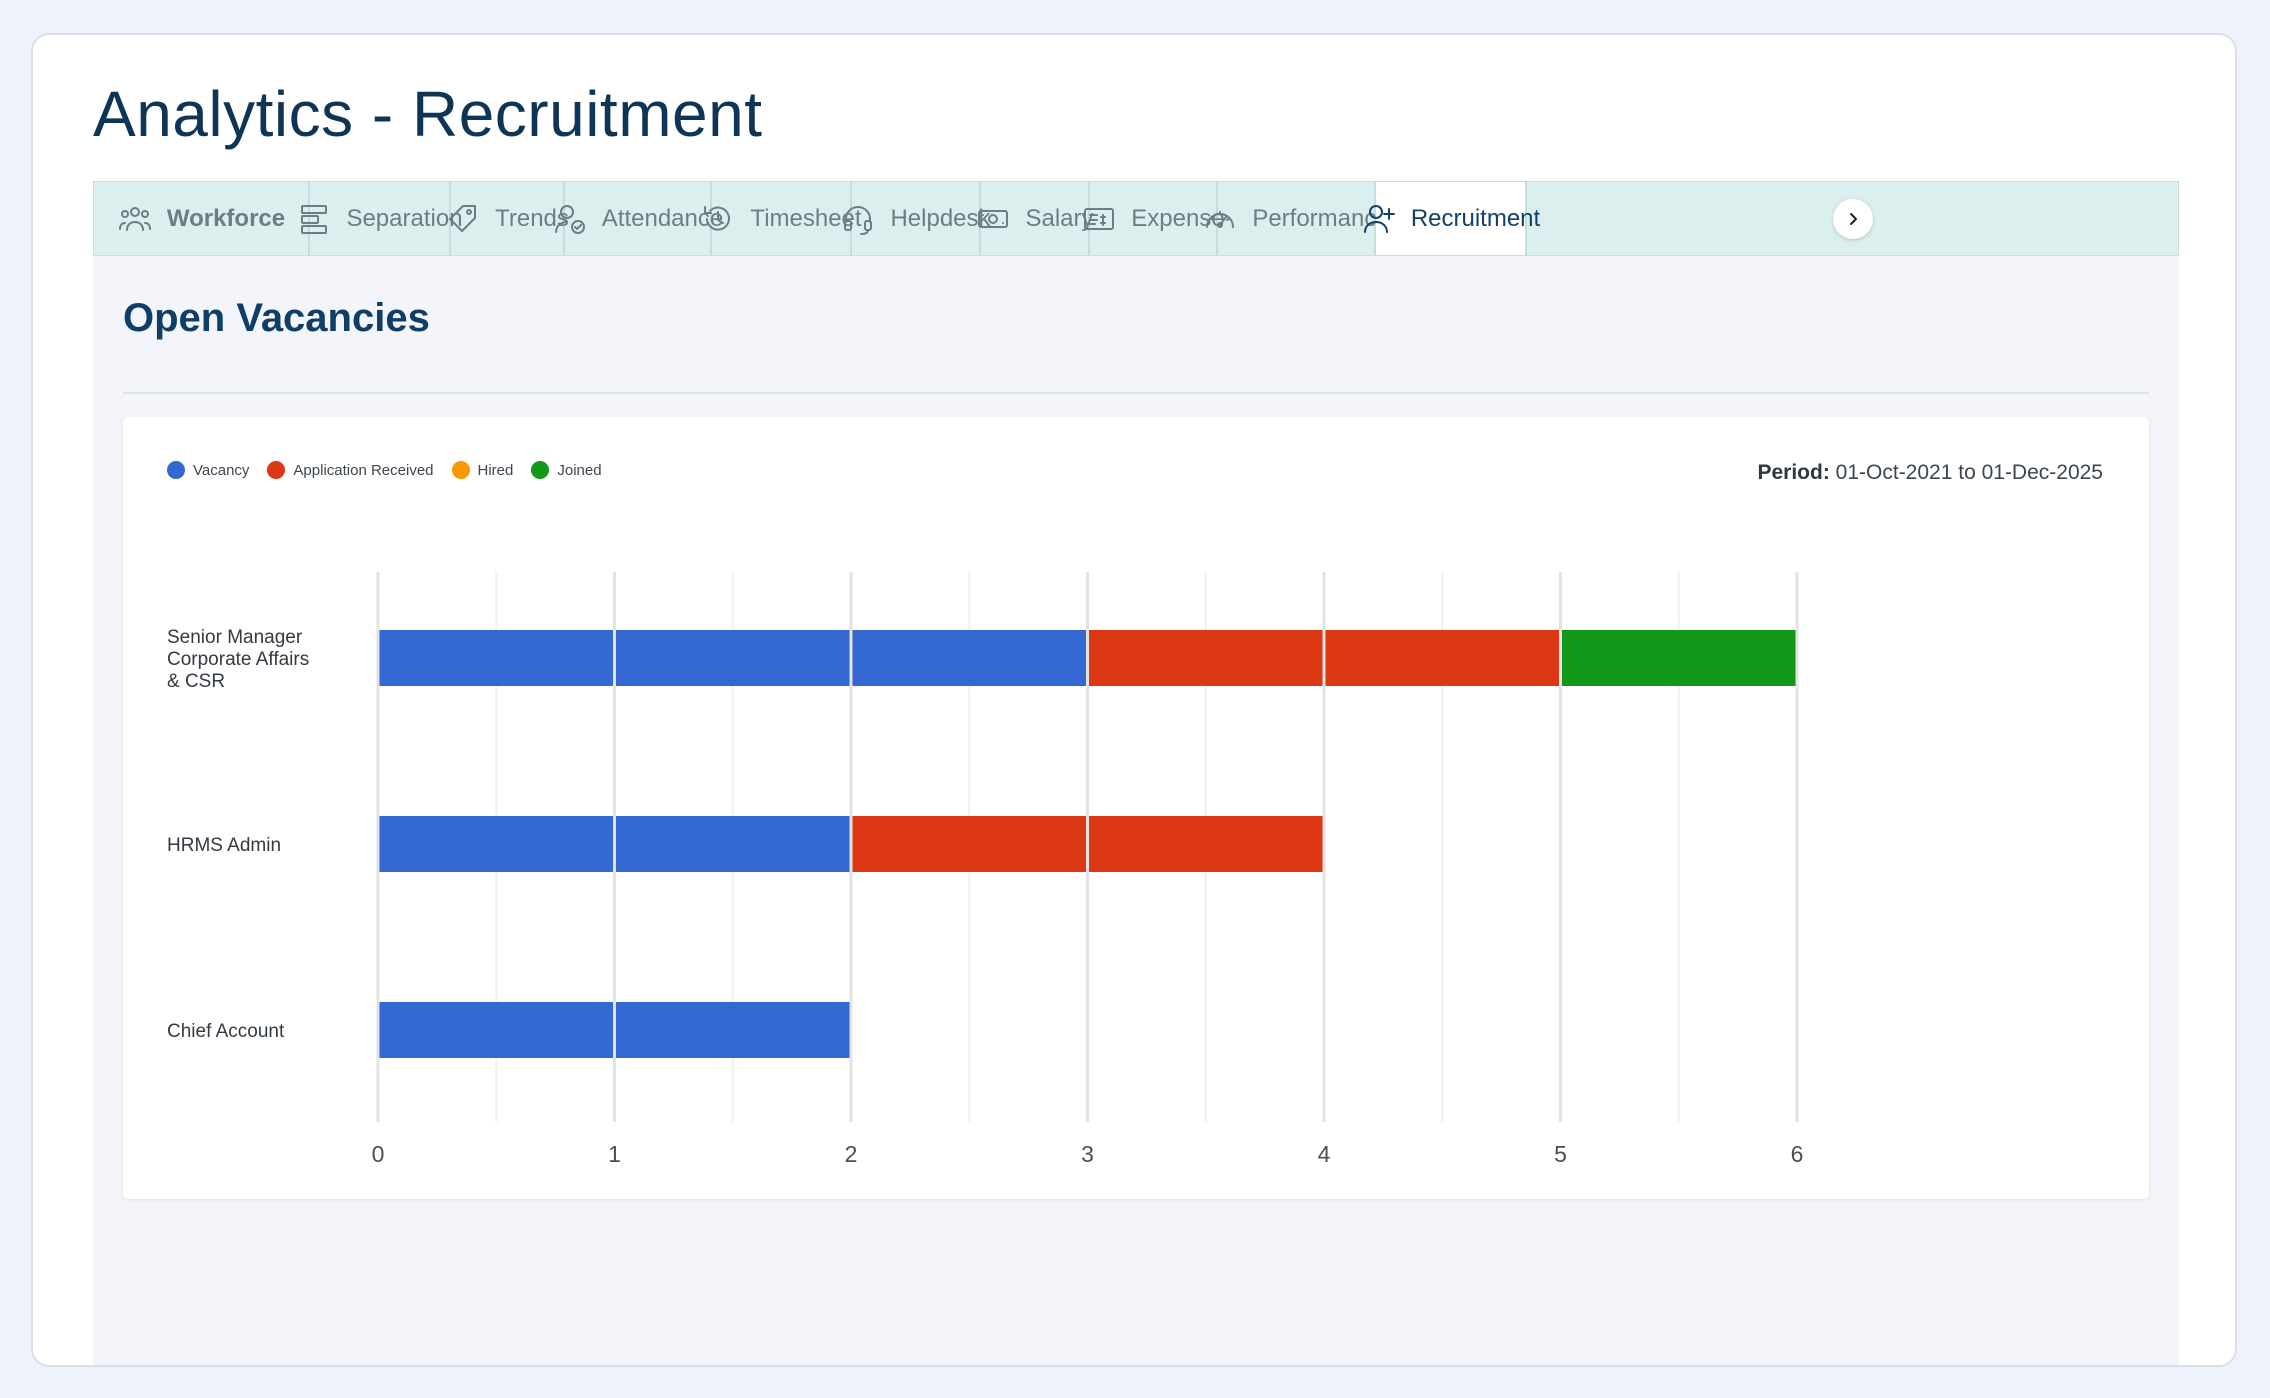  What do you see at coordinates (806, 218) in the screenshot?
I see `tab-label: Timesheet` at bounding box center [806, 218].